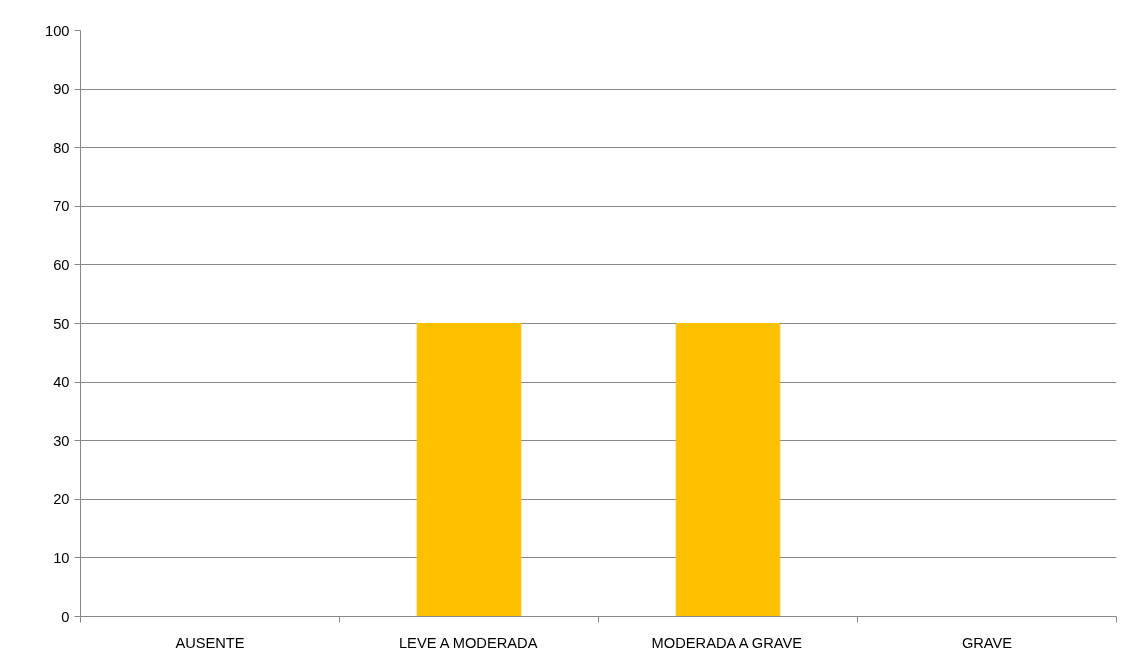 Image resolution: width=1140 pixels, height=666 pixels. I want to click on y-tick-label: 40, so click(61, 382).